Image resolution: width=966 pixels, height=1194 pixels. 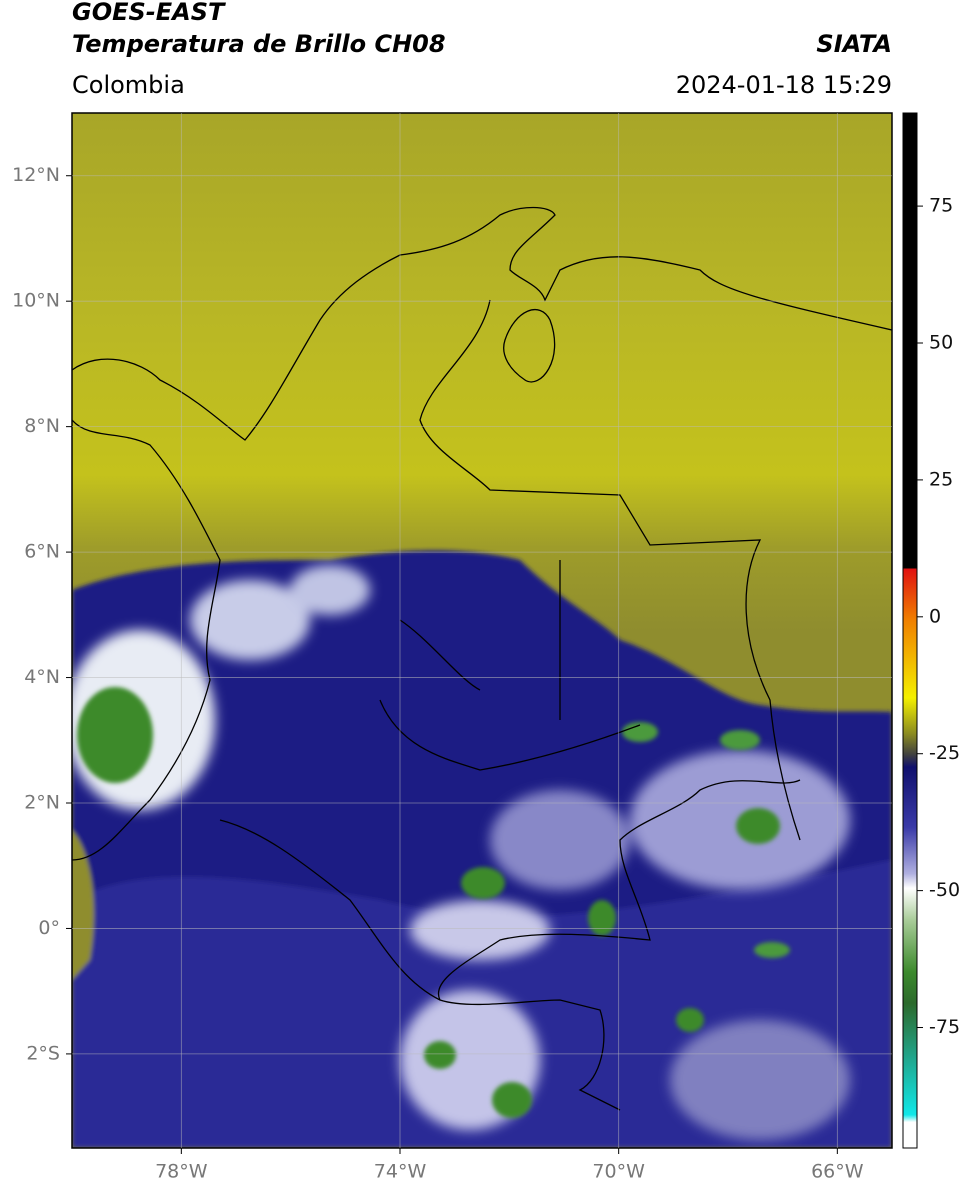 What do you see at coordinates (941, 343) in the screenshot?
I see `colorbar-label: 50` at bounding box center [941, 343].